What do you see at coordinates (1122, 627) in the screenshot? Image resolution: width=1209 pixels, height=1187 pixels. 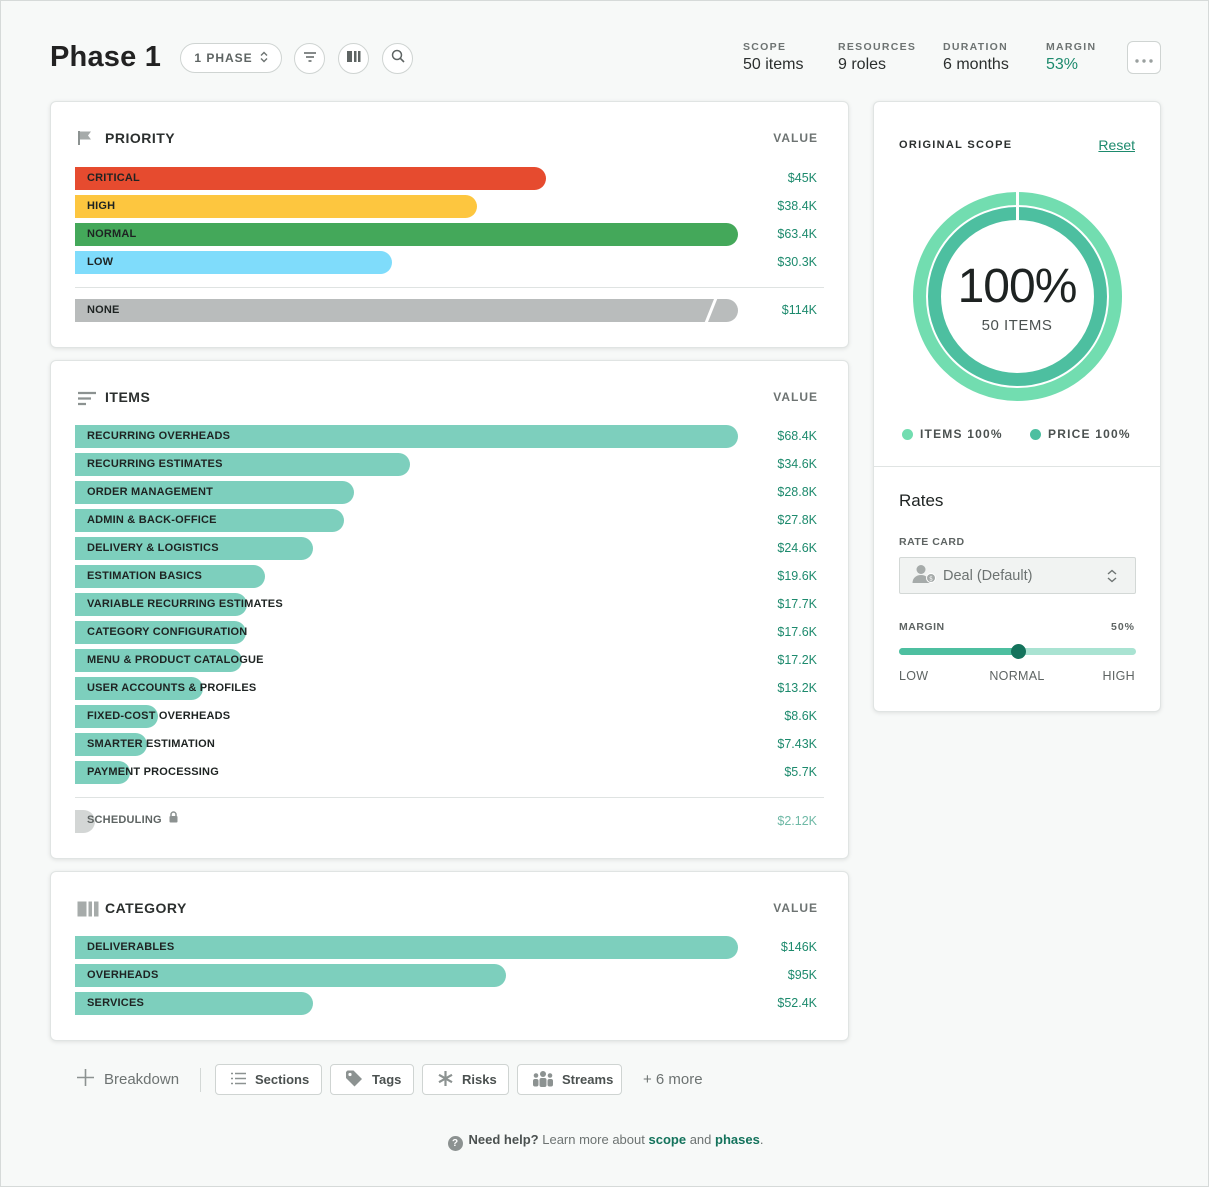 I see `margin-value: 50%` at bounding box center [1122, 627].